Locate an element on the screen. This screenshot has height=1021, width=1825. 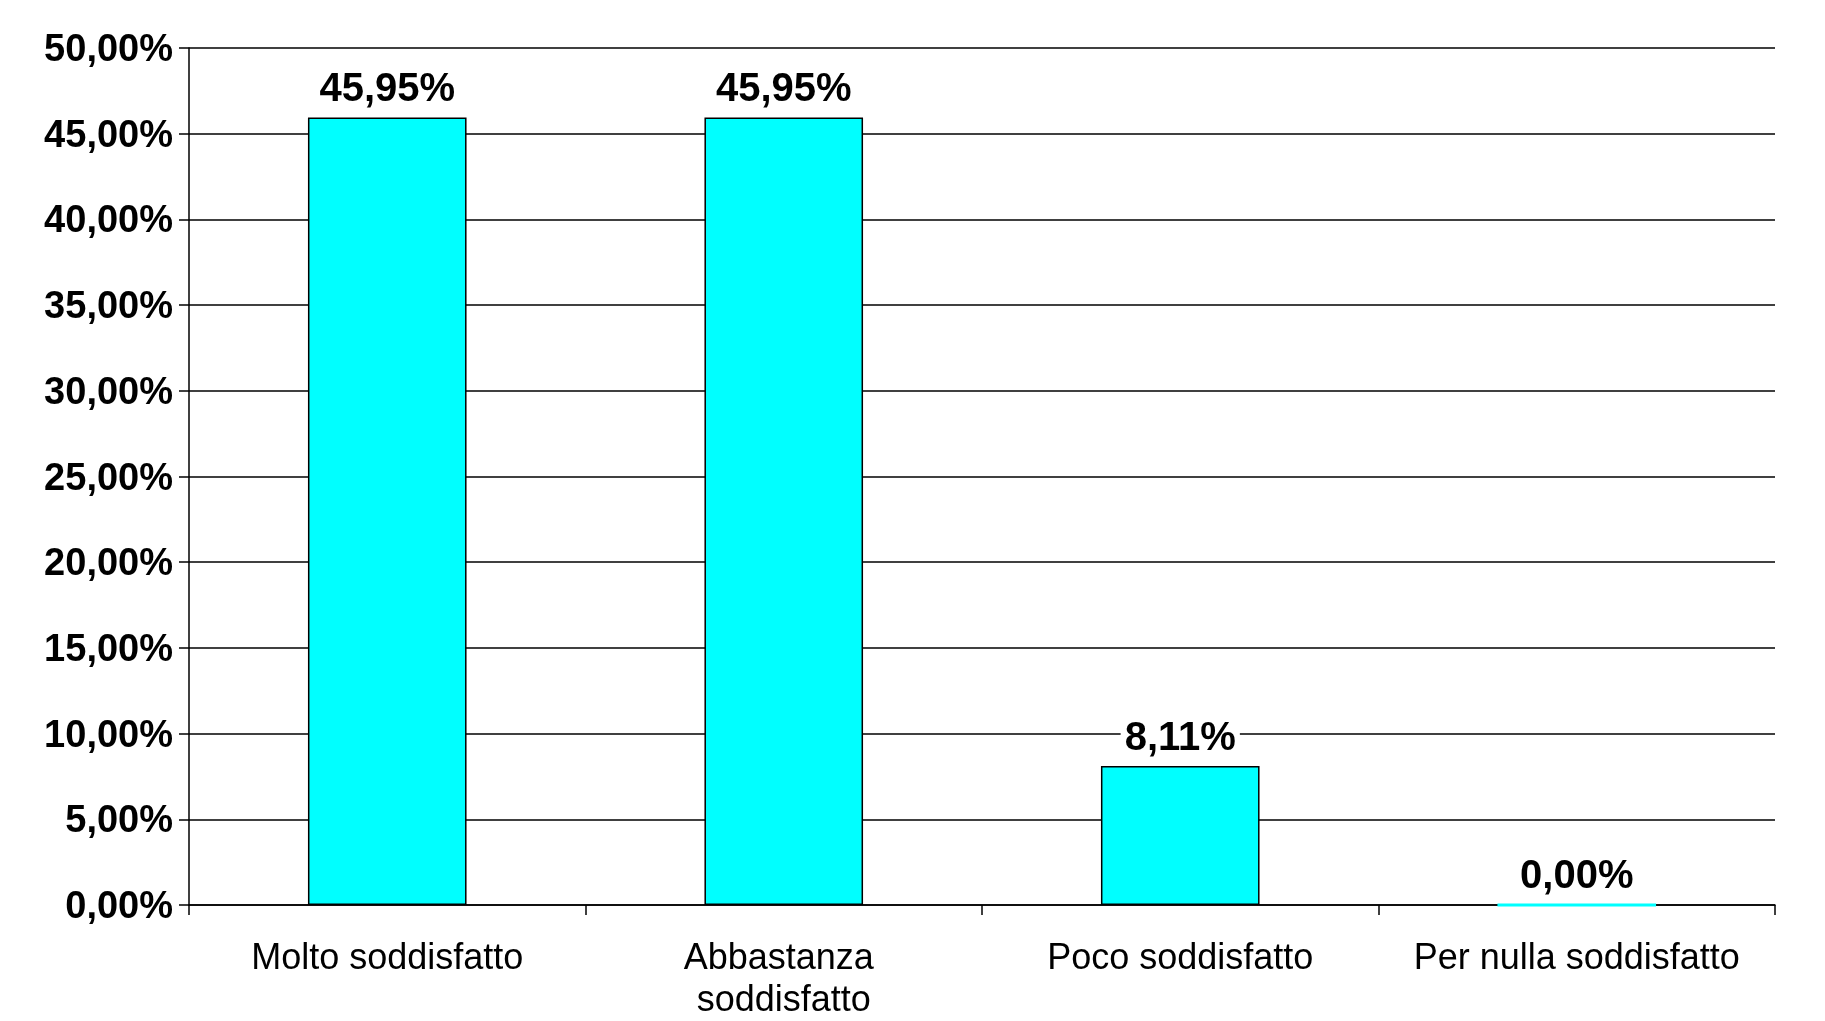
y-tick-label: 45,00% is located at coordinates (108, 133).